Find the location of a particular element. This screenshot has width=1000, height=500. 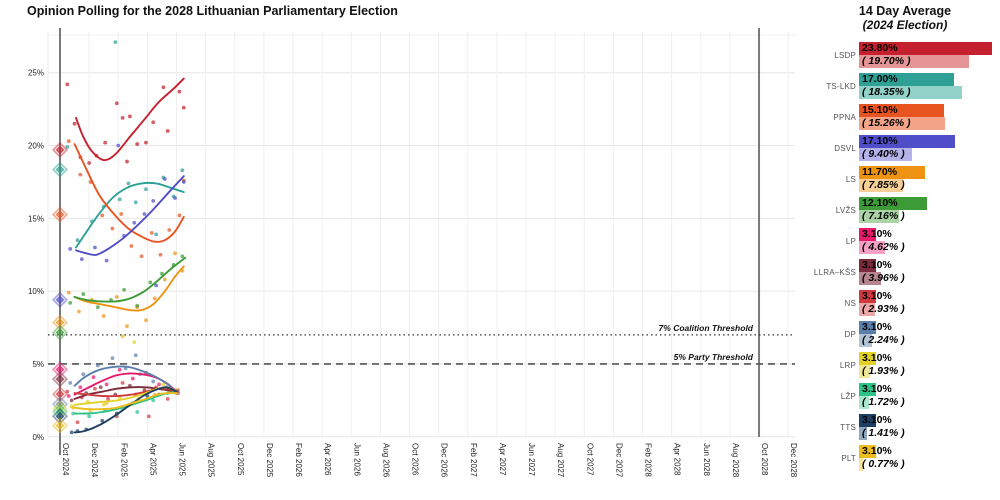

party-bars: 3.10%( 4.62% ) is located at coordinates (929, 241).